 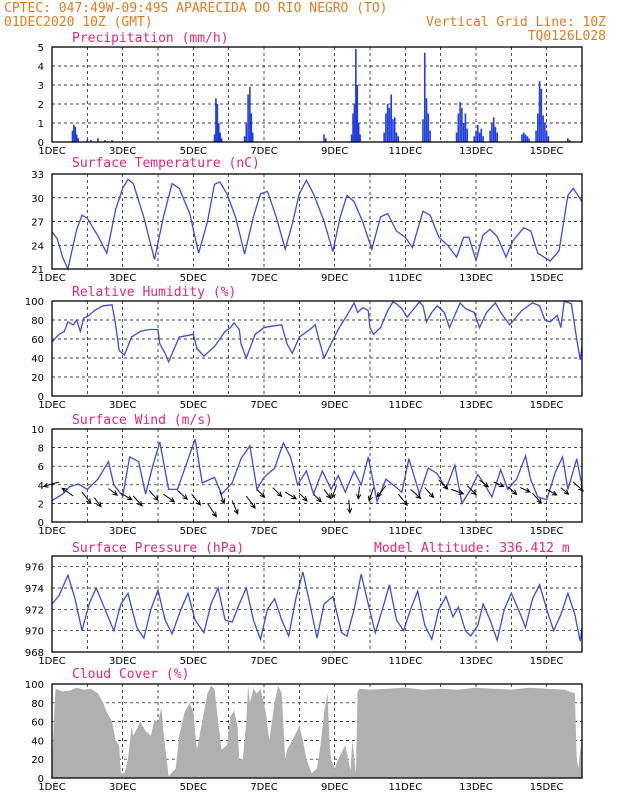 I want to click on pressure-xtick-label: 5DEC, so click(x=193, y=661).